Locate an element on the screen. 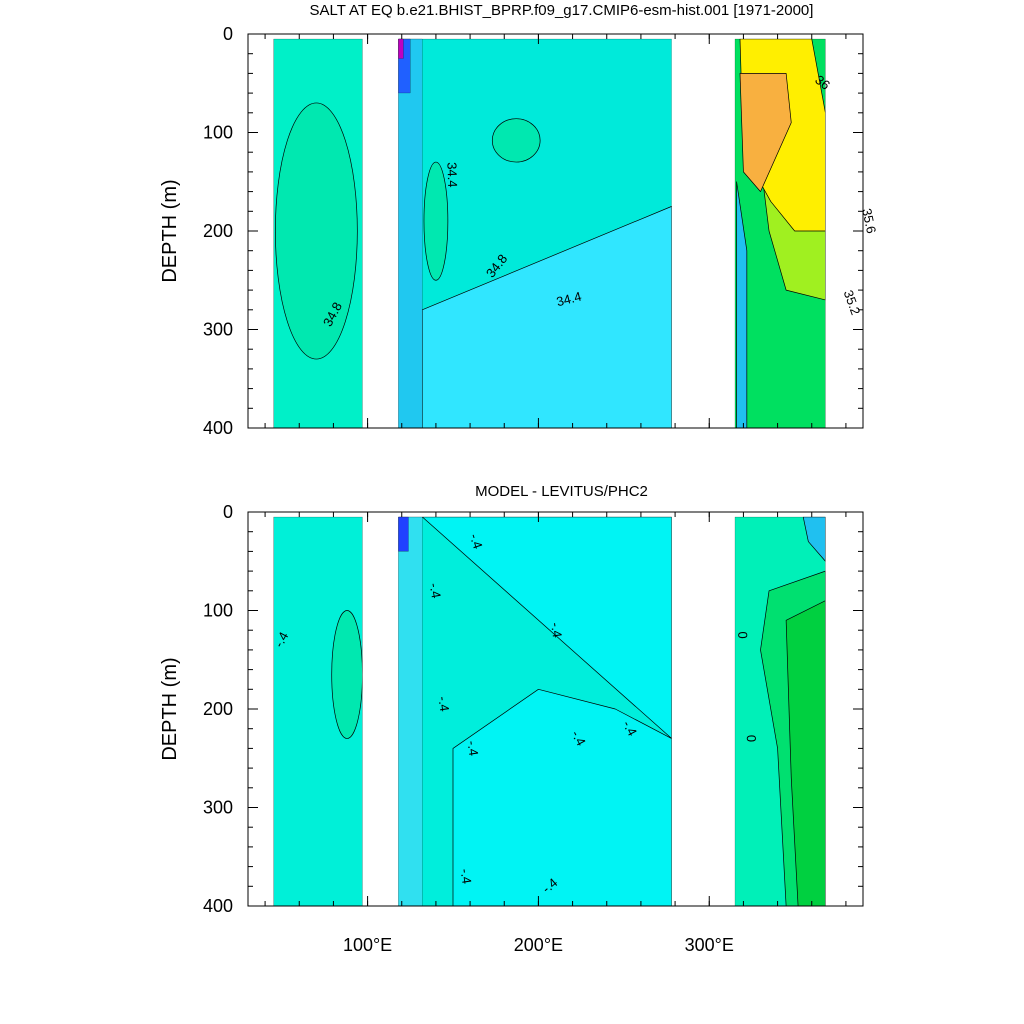 The width and height of the screenshot is (1024, 1024). x-tick-label: 100°E is located at coordinates (367, 945).